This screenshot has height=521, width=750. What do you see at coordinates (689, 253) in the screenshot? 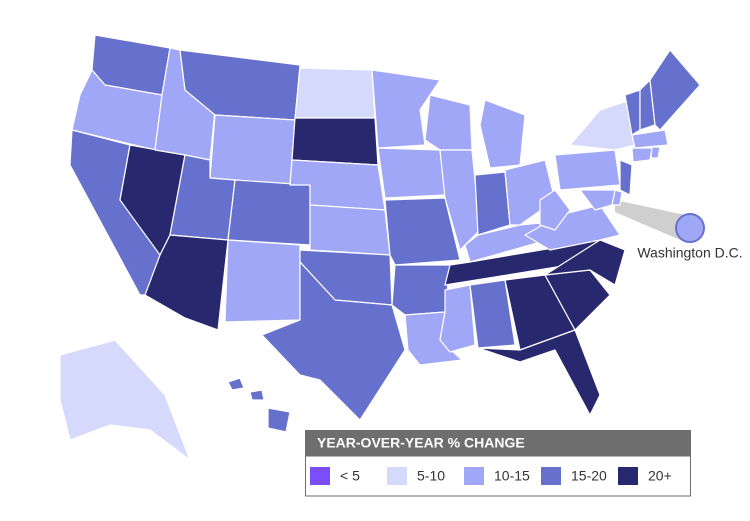
I see `callout-label: Washington D.C.` at bounding box center [689, 253].